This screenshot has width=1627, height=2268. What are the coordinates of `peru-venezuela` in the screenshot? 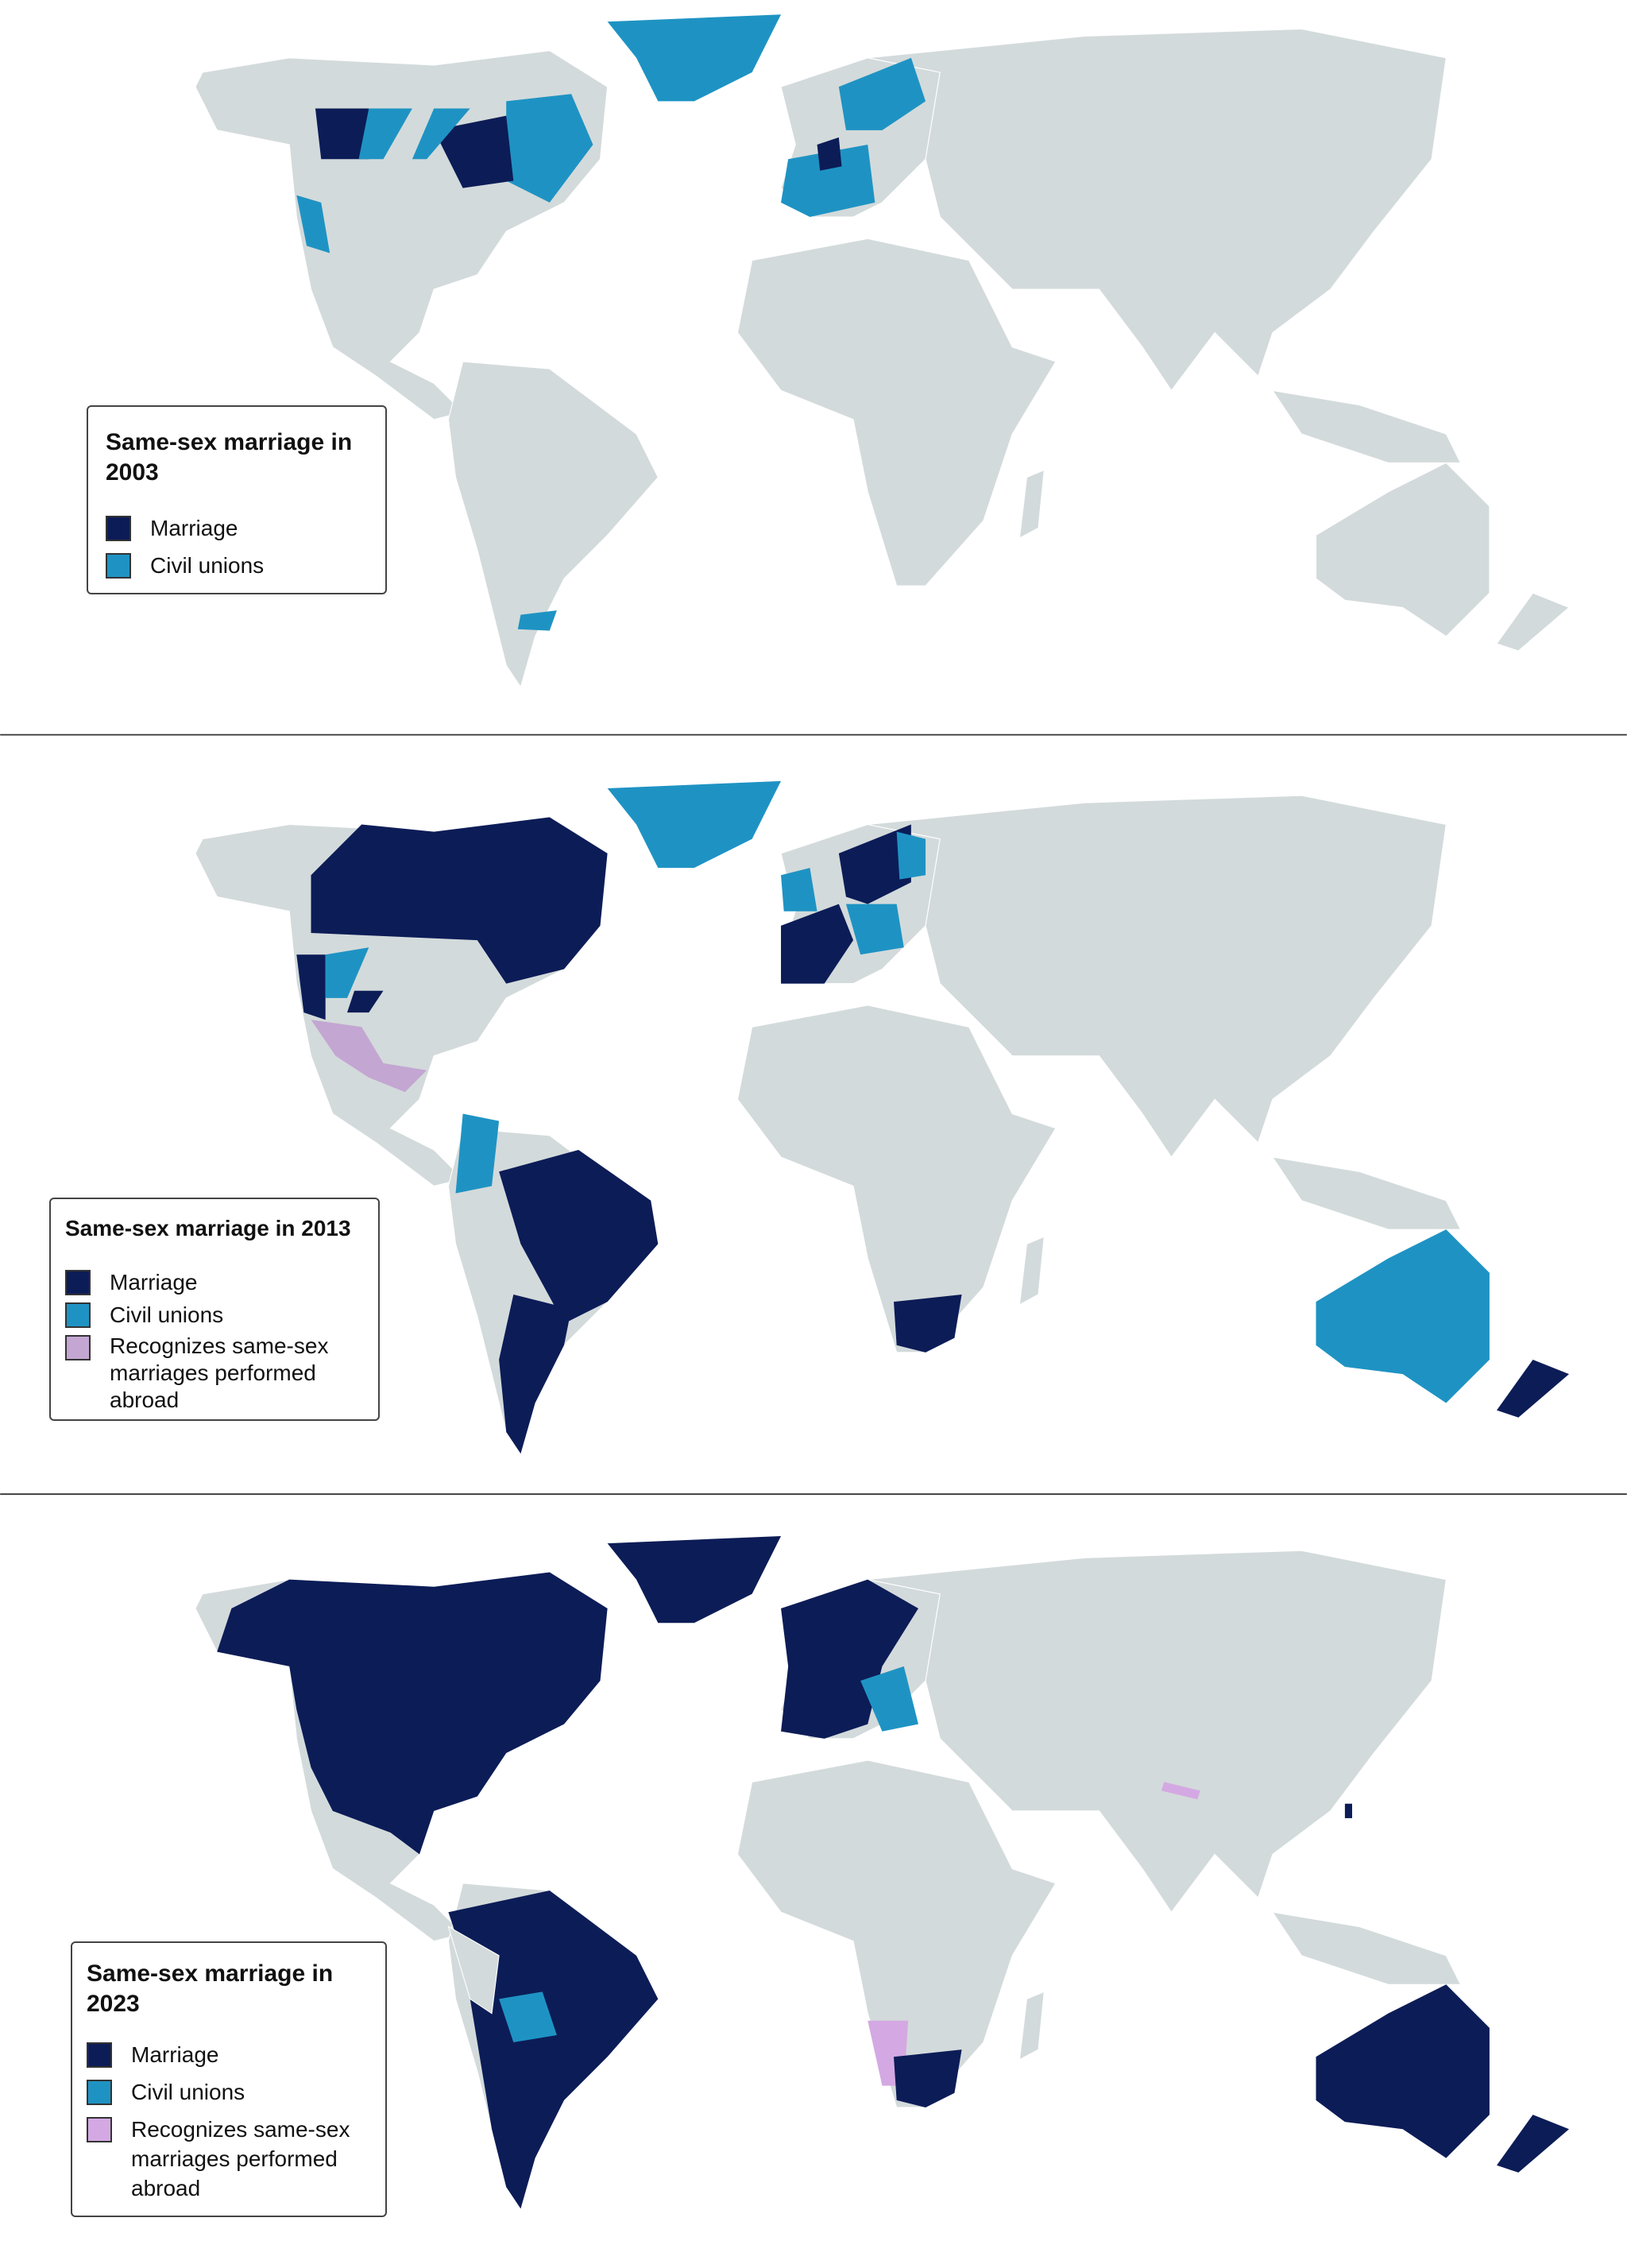 It's located at (473, 1969).